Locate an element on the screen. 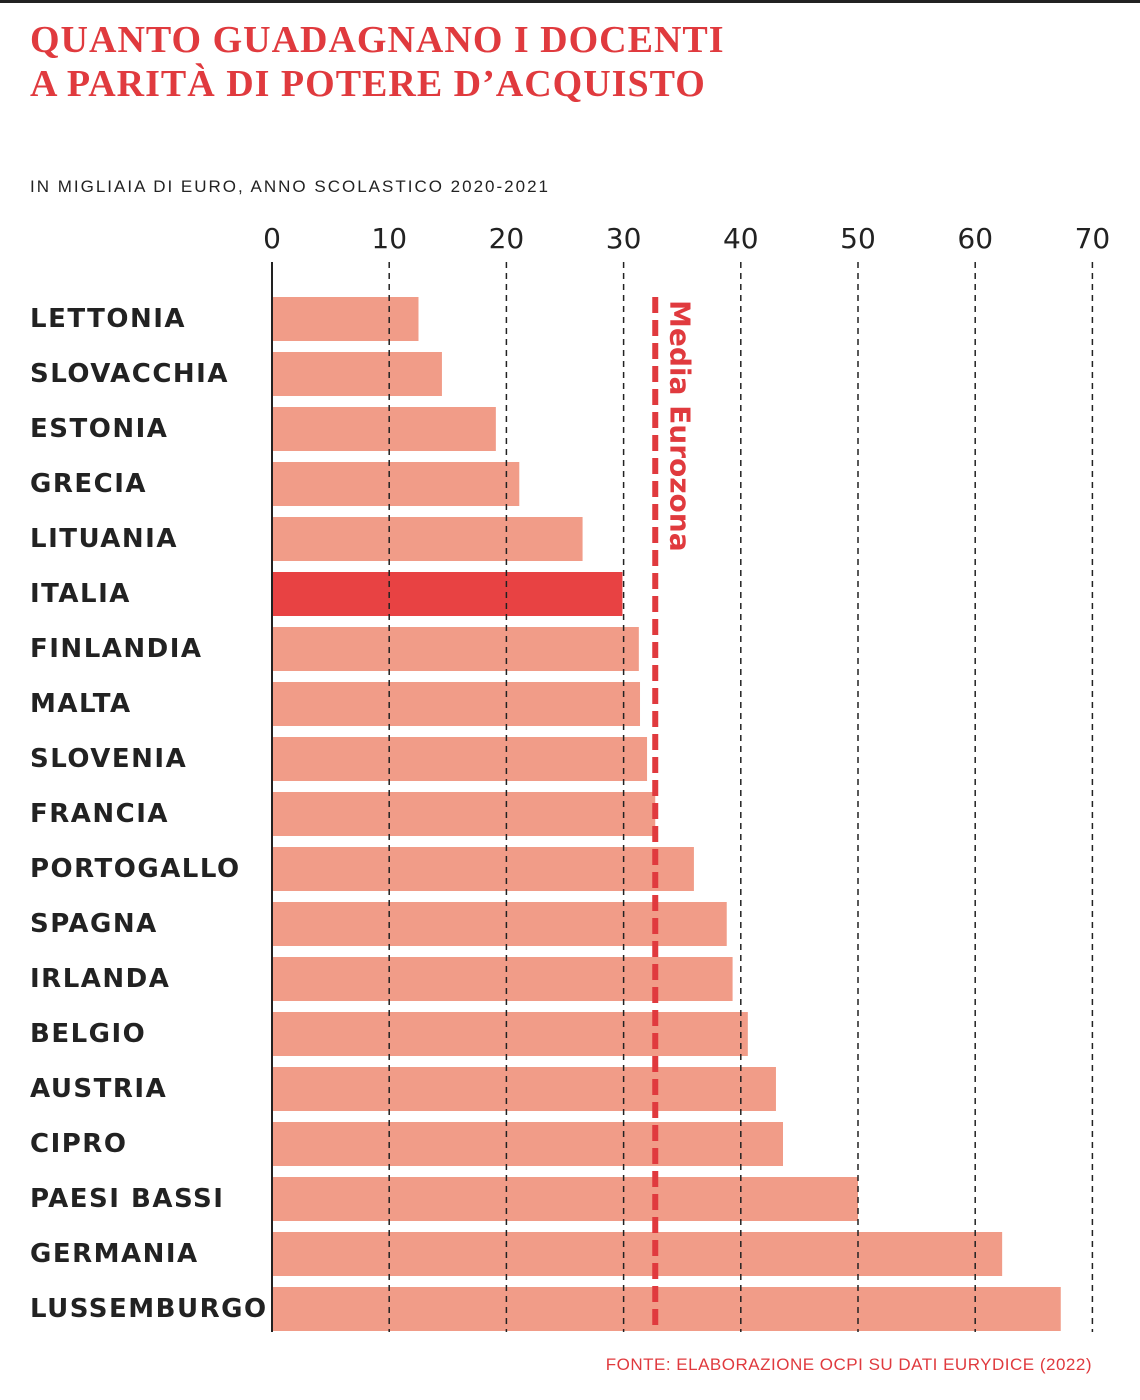 This screenshot has width=1140, height=1400. x-tick-label: 20 is located at coordinates (507, 238).